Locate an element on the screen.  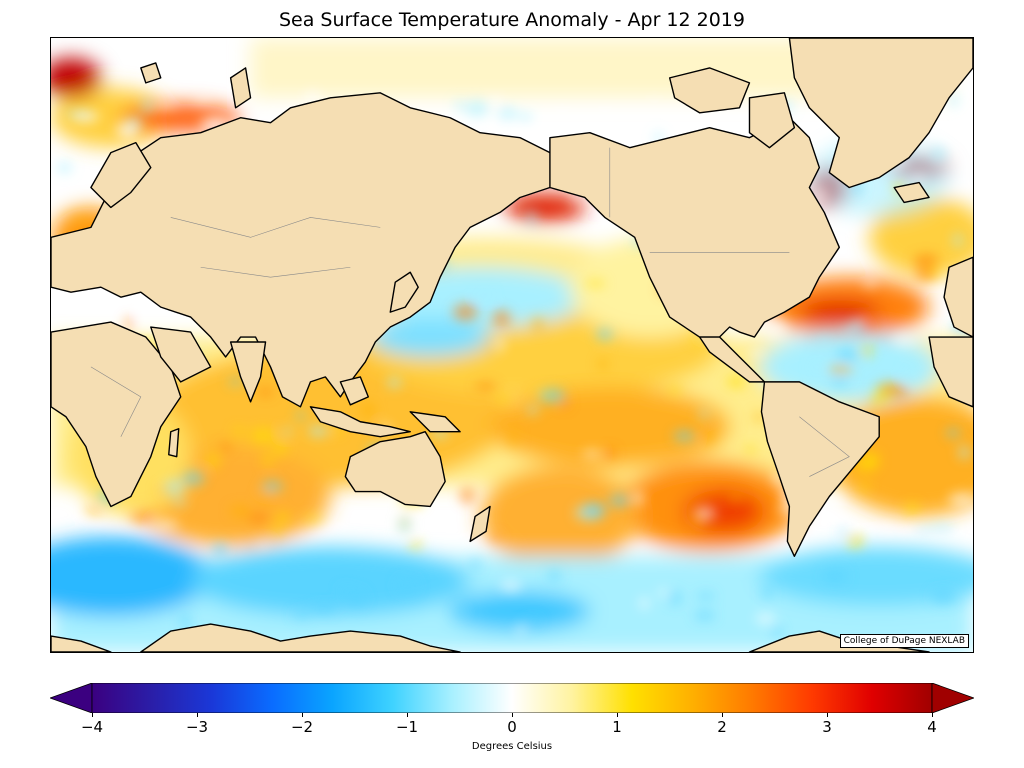
baffin is located at coordinates (772, 120).